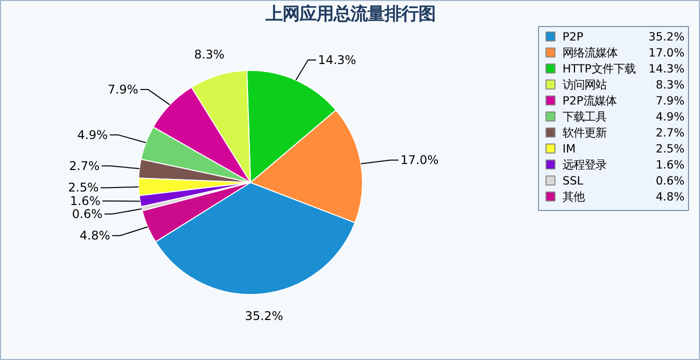  Describe the element at coordinates (95, 235) in the screenshot. I see `data-label: 4.8%` at that location.